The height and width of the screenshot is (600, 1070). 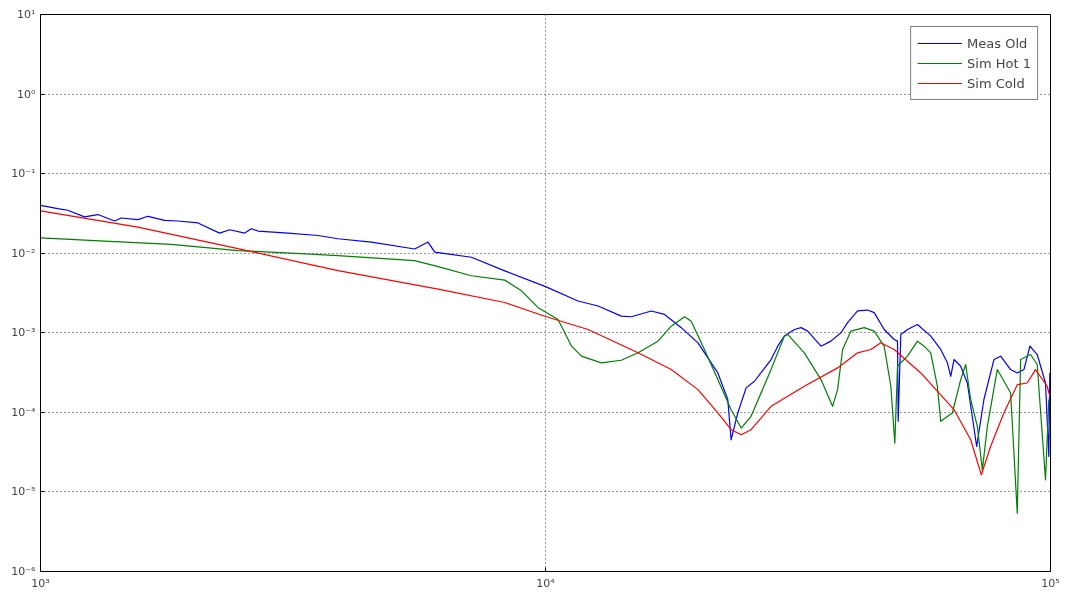 I want to click on y-tick-label: 10⁻², so click(x=23, y=253).